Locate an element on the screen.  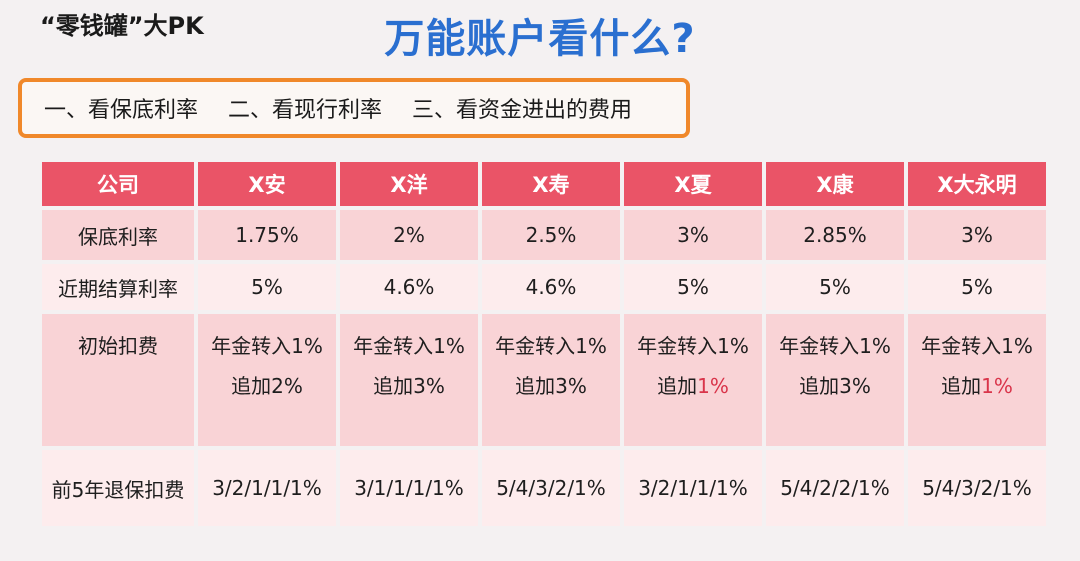
header-company: X寿 is located at coordinates (551, 184).